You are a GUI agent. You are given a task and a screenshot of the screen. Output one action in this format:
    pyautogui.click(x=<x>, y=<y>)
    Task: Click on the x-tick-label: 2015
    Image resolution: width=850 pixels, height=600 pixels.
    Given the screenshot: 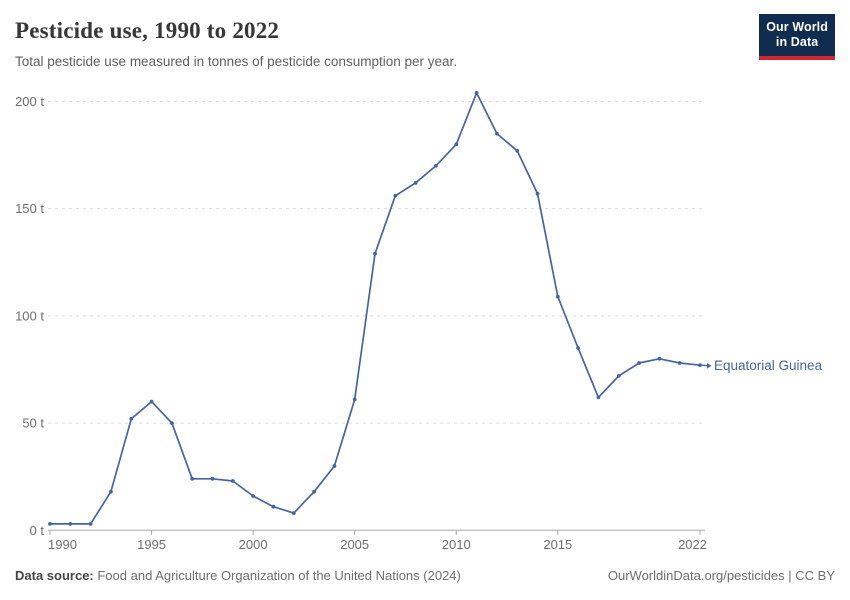 What is the action you would take?
    pyautogui.click(x=557, y=544)
    